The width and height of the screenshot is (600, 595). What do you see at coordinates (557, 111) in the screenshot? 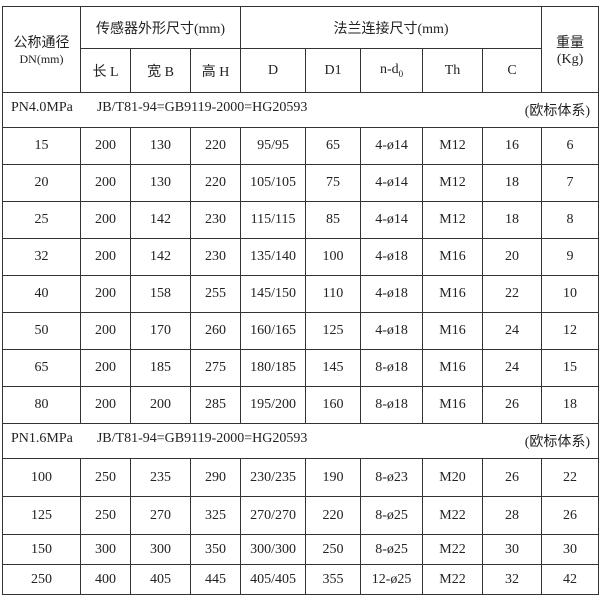
I see `system: (欧标体系)` at bounding box center [557, 111].